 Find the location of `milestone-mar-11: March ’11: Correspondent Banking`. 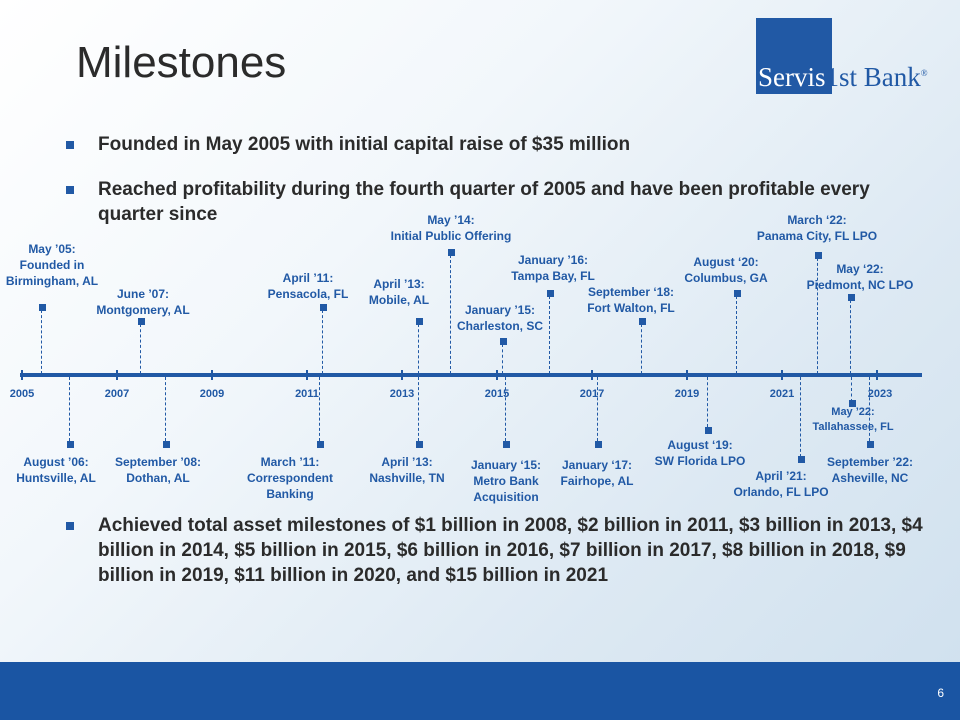

milestone-mar-11: March ’11: Correspondent Banking is located at coordinates (289, 478).